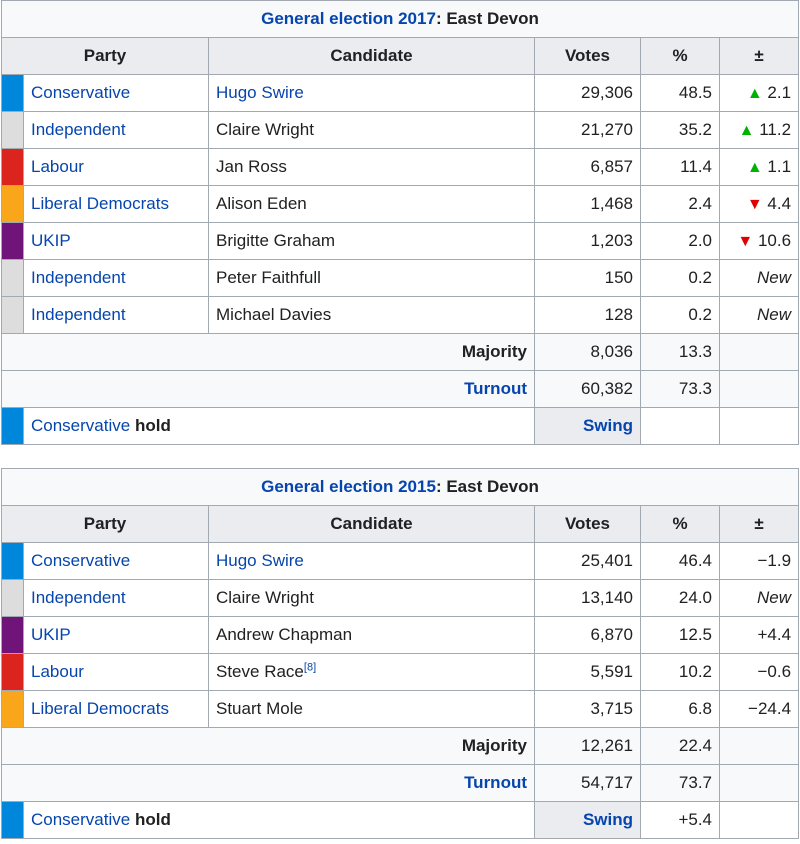 The image size is (800, 844). I want to click on change-value: 11.2, so click(775, 129).